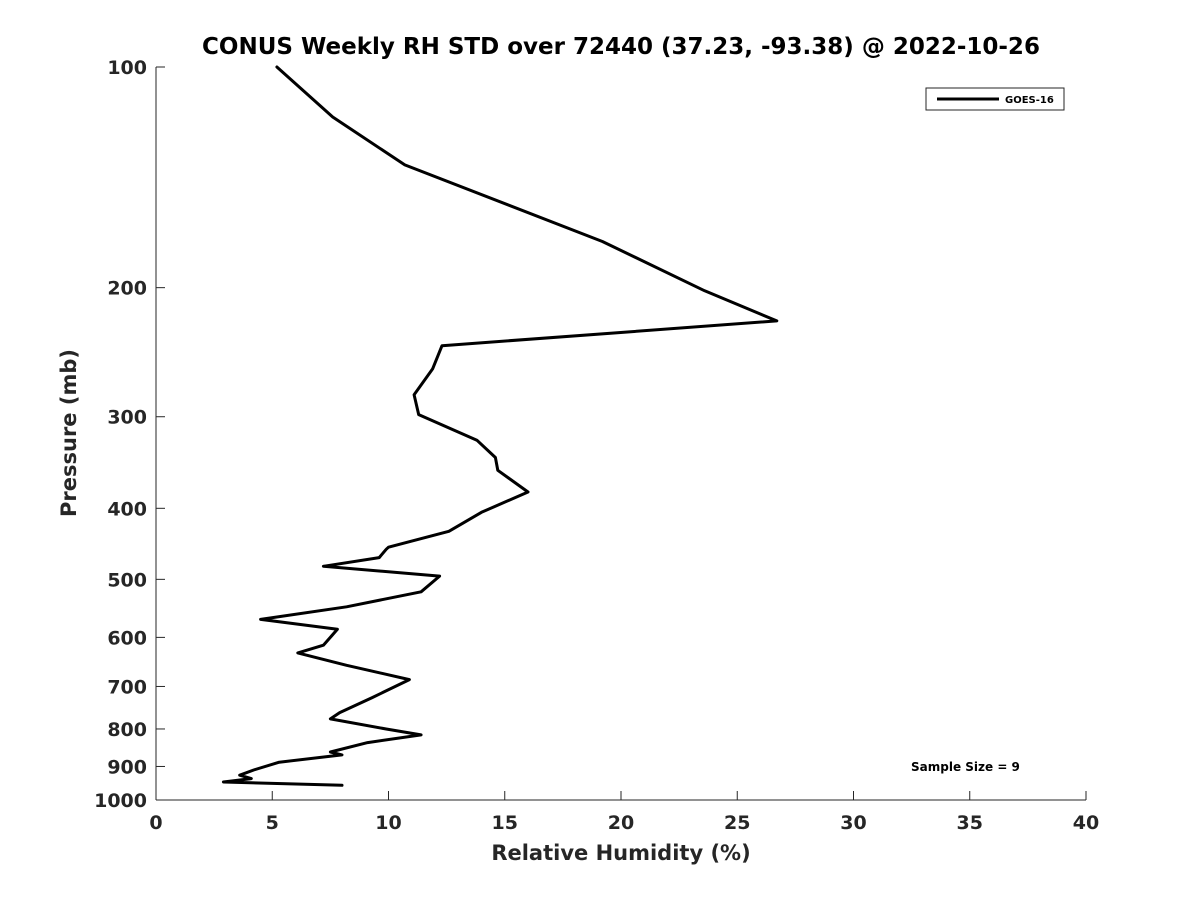 The image size is (1200, 900). Describe the element at coordinates (1029, 100) in the screenshot. I see `legend-label-goes-16: GOES-16` at that location.